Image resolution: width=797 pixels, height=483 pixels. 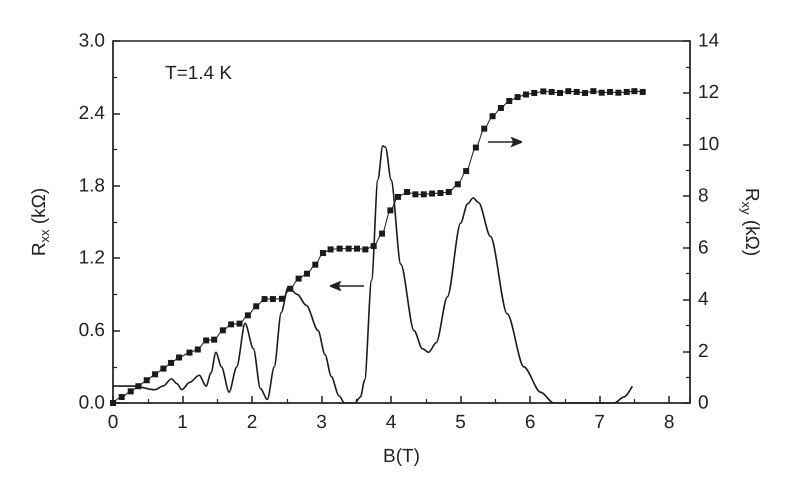 I want to click on y2-tick-label: 0, so click(x=703, y=403).